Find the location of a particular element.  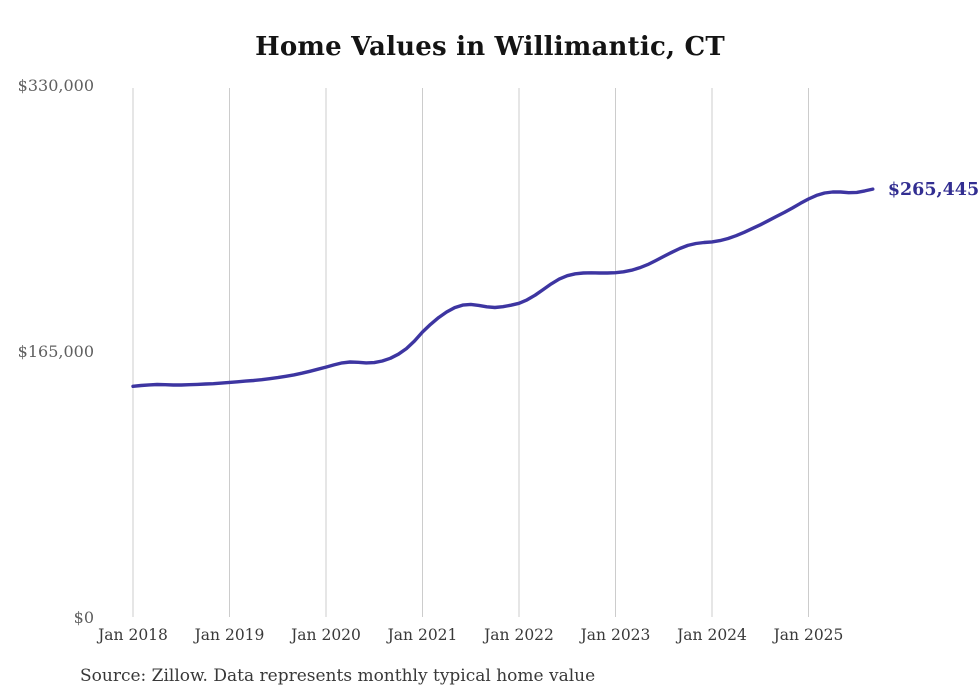

x-axis-tick-label: Jan 2022 is located at coordinates (518, 635).